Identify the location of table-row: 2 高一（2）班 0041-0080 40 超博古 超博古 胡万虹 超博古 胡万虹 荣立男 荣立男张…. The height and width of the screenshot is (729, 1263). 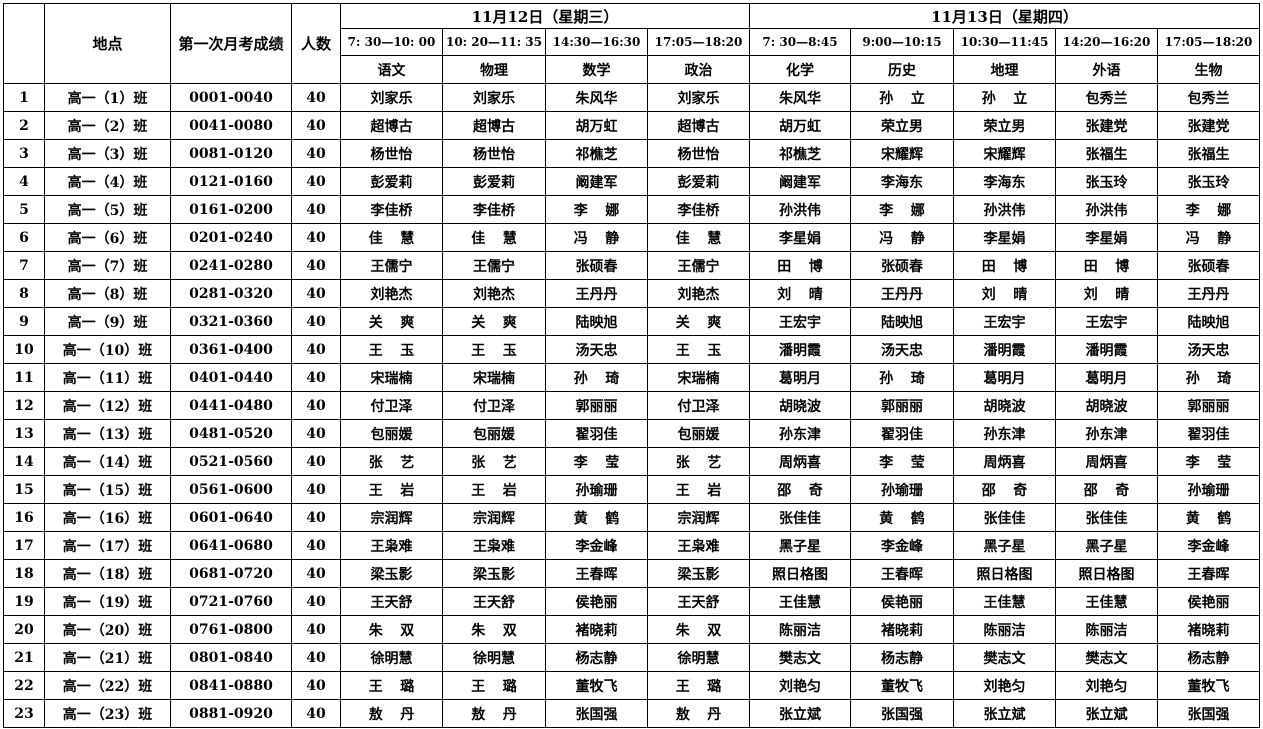
(631, 125).